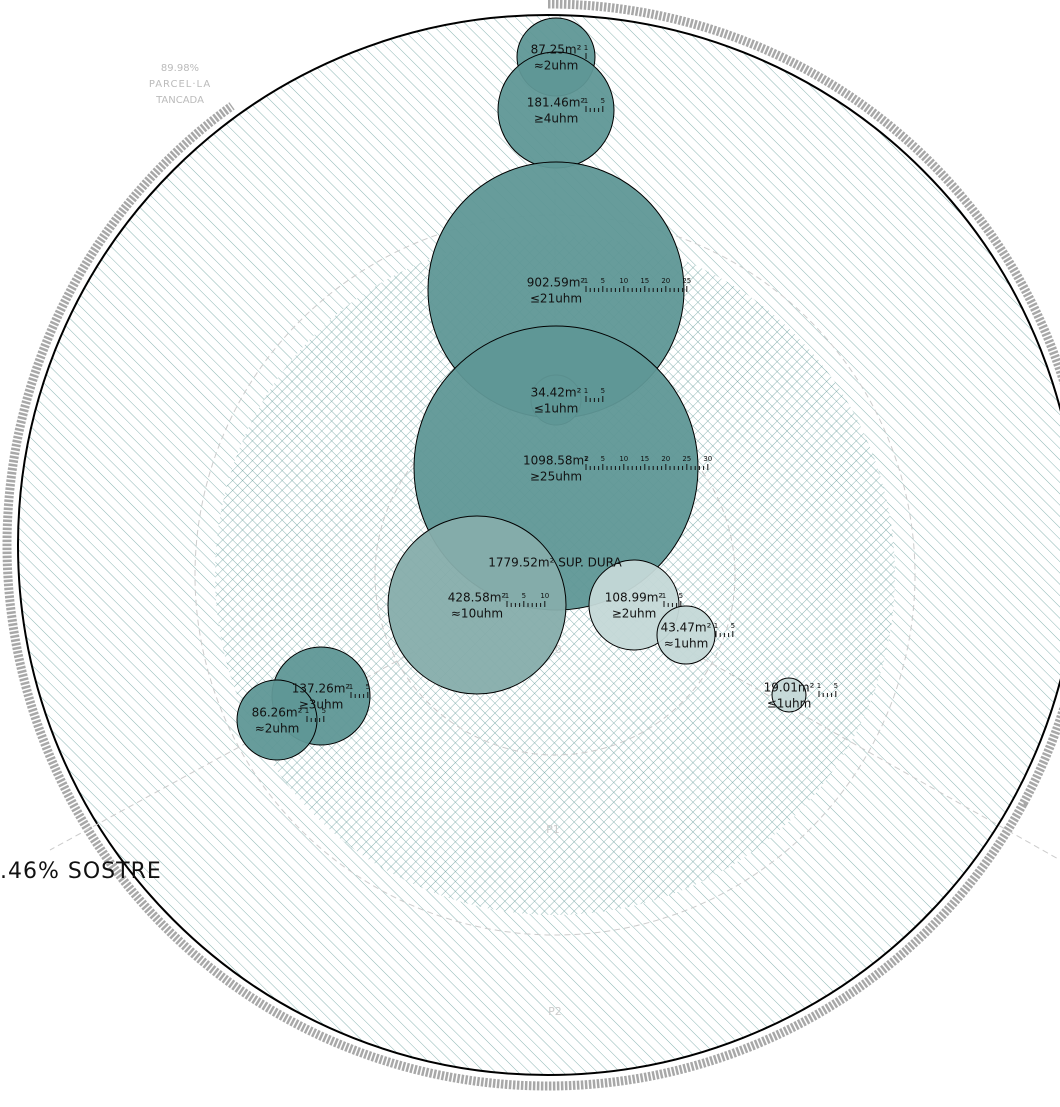 The height and width of the screenshot is (1107, 1060). Describe the element at coordinates (807, 717) in the screenshot. I see `axis-line` at that location.